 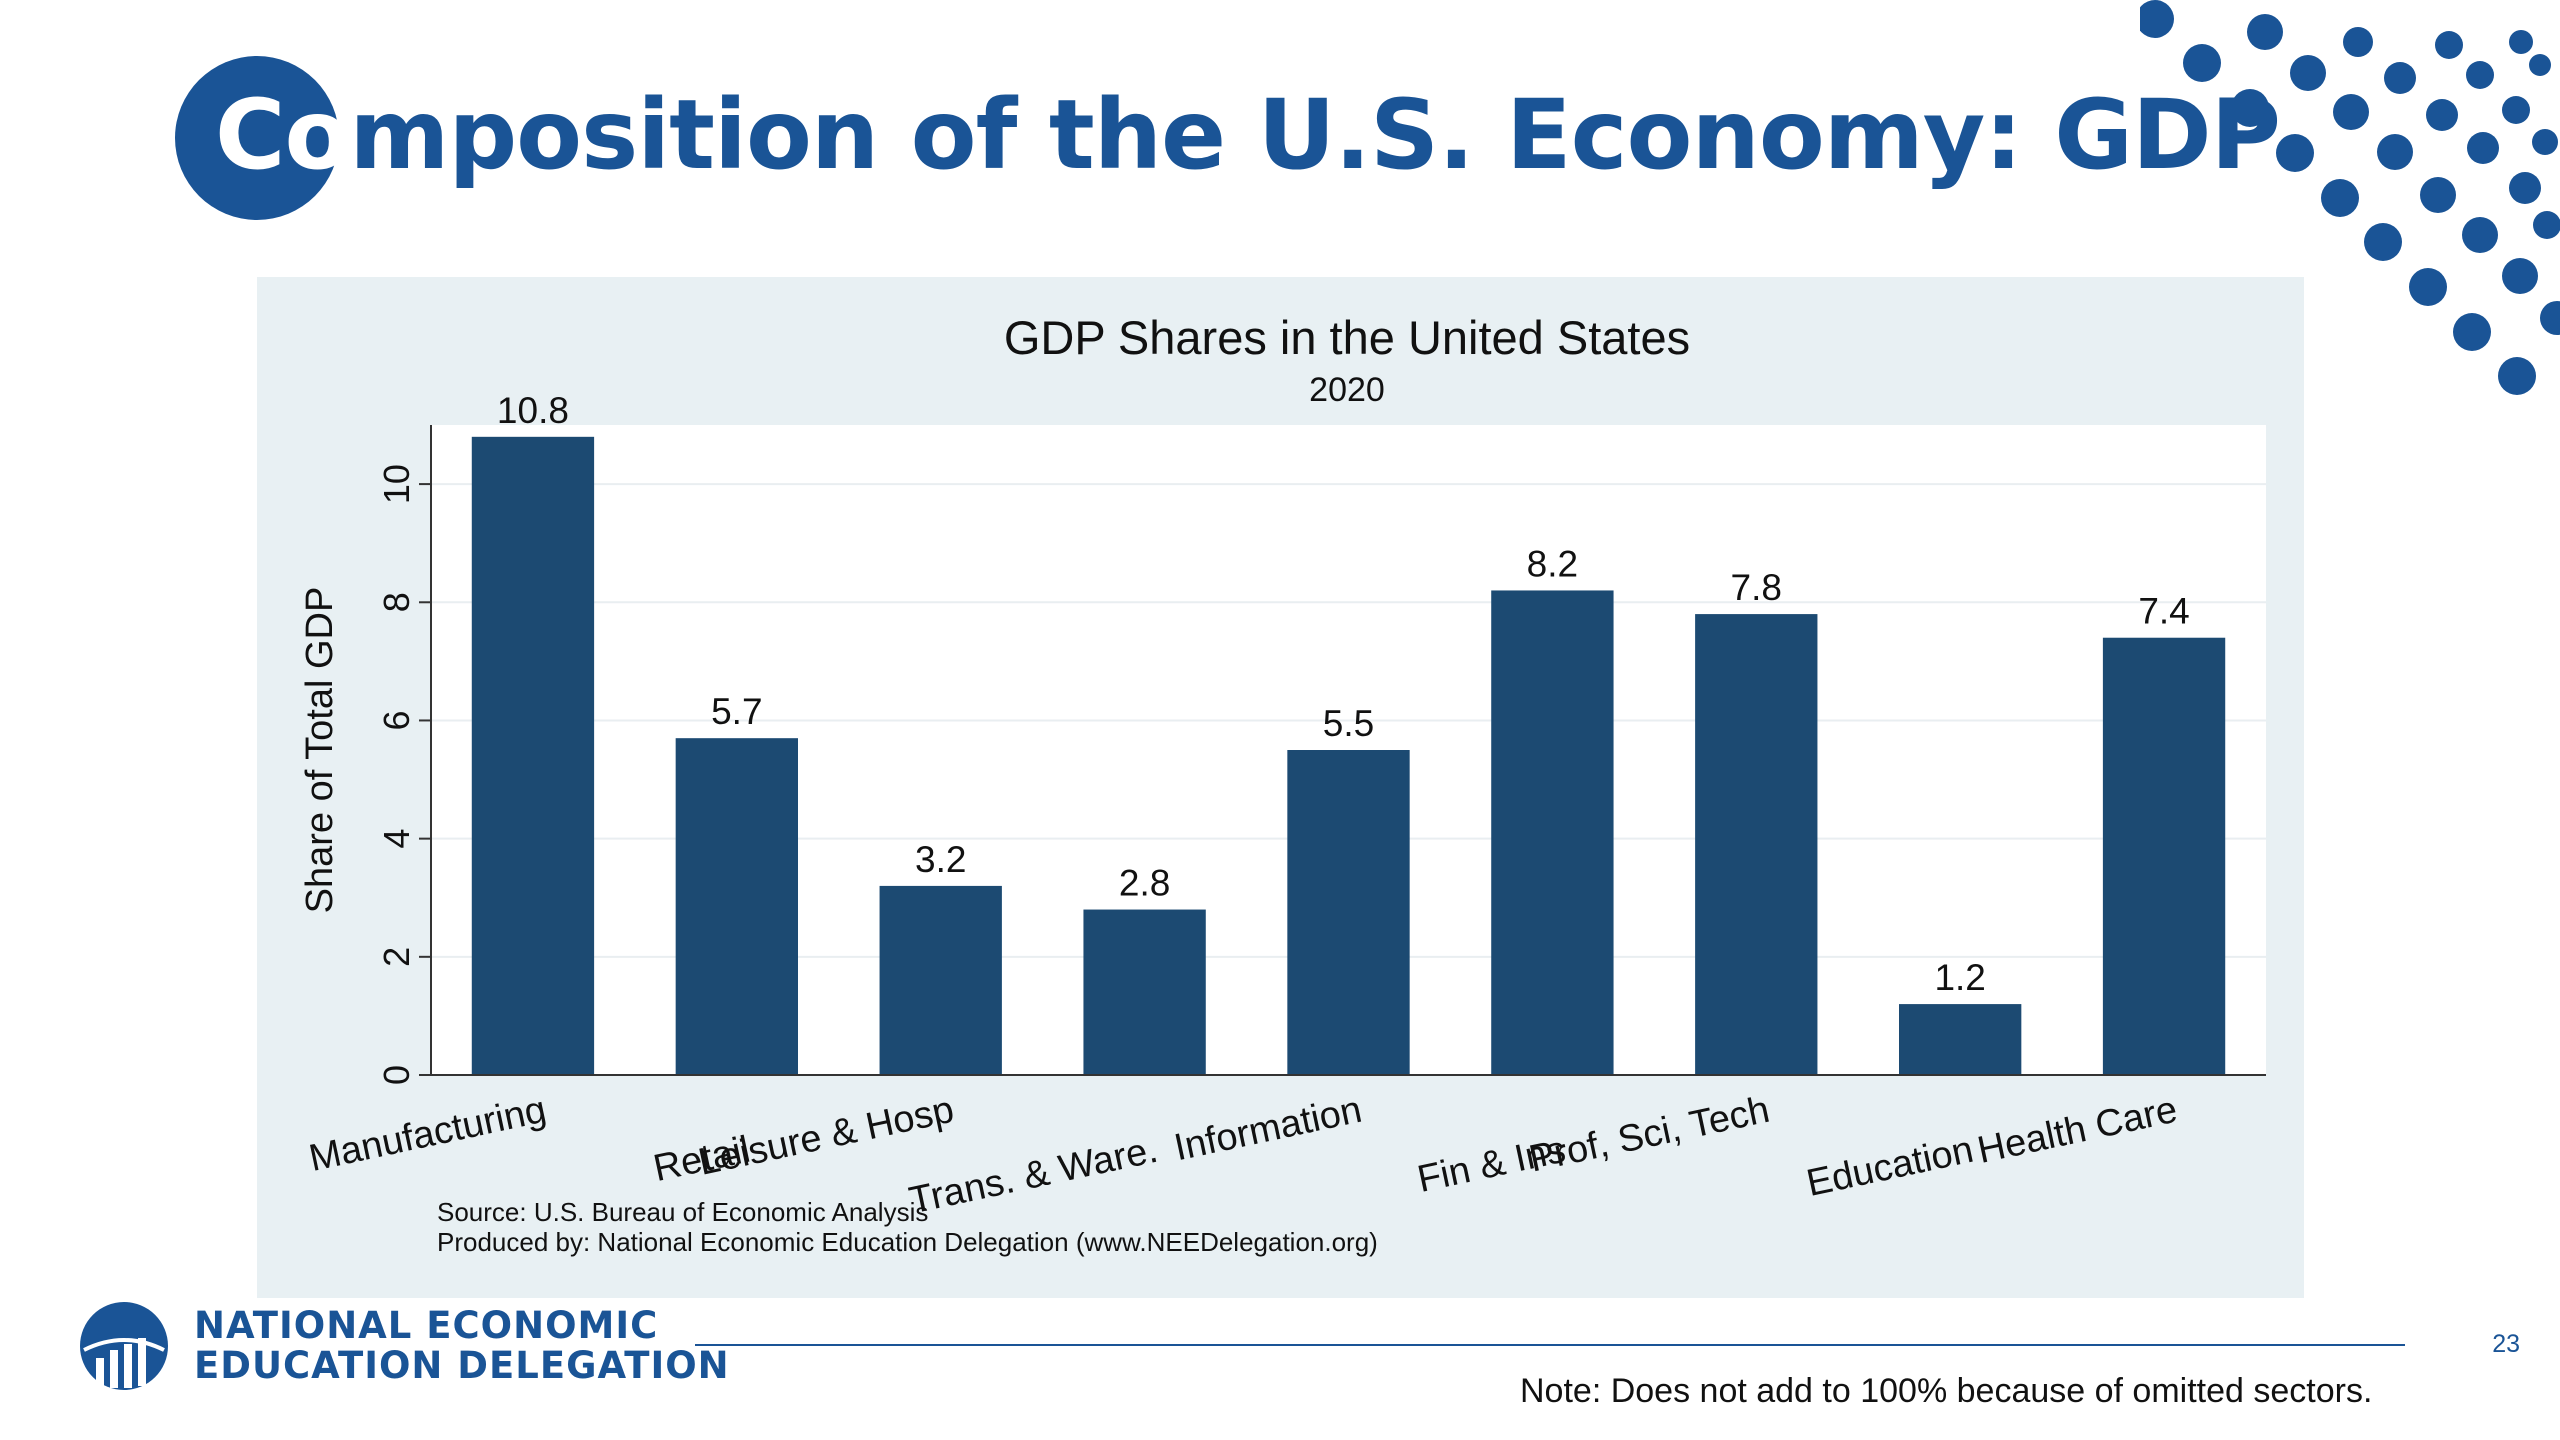 I want to click on slide-title-lead: Co, so click(x=282, y=135).